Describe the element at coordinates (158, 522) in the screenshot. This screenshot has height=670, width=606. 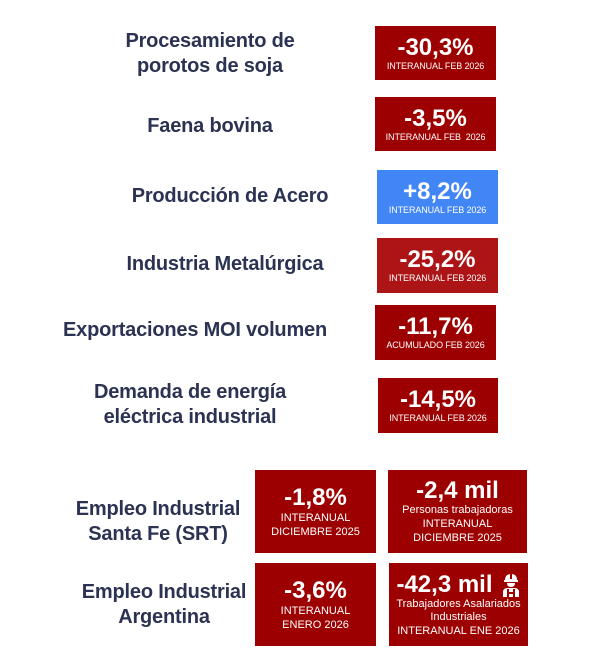
I see `employment-label-santa-fe: Empleo Industrial Santa Fe (SRT)` at that location.